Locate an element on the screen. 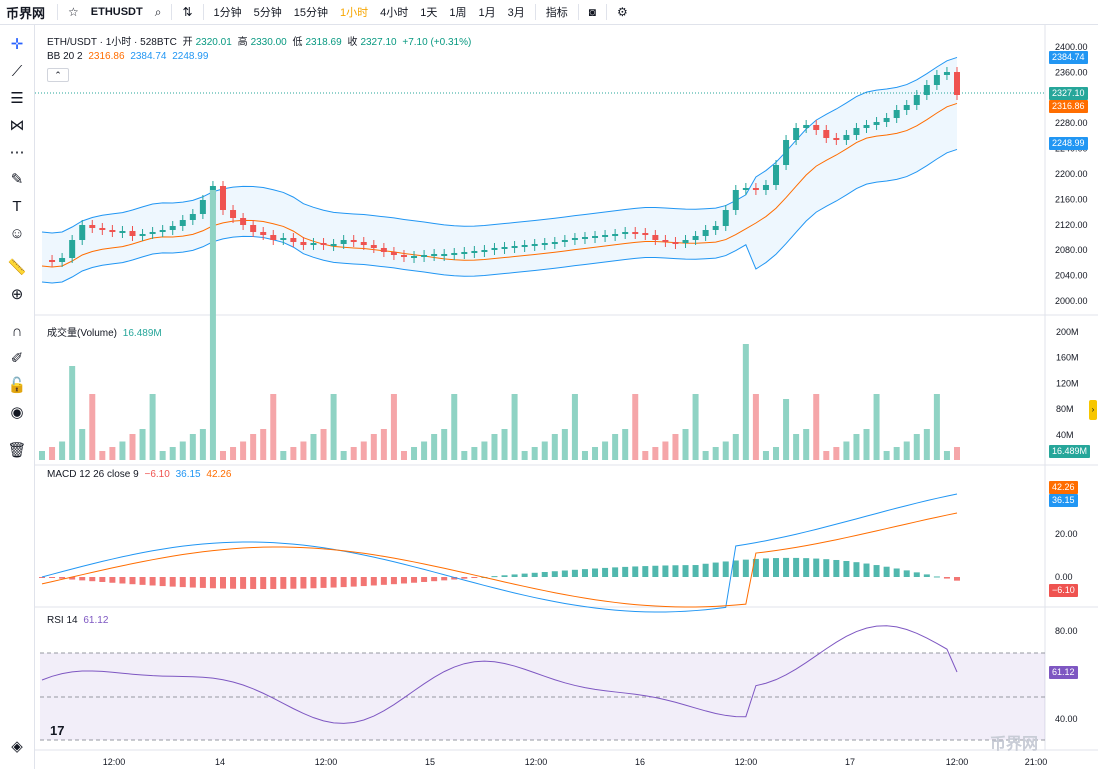 The width and height of the screenshot is (1098, 769). compare-icon: ⇅ is located at coordinates (187, 12).